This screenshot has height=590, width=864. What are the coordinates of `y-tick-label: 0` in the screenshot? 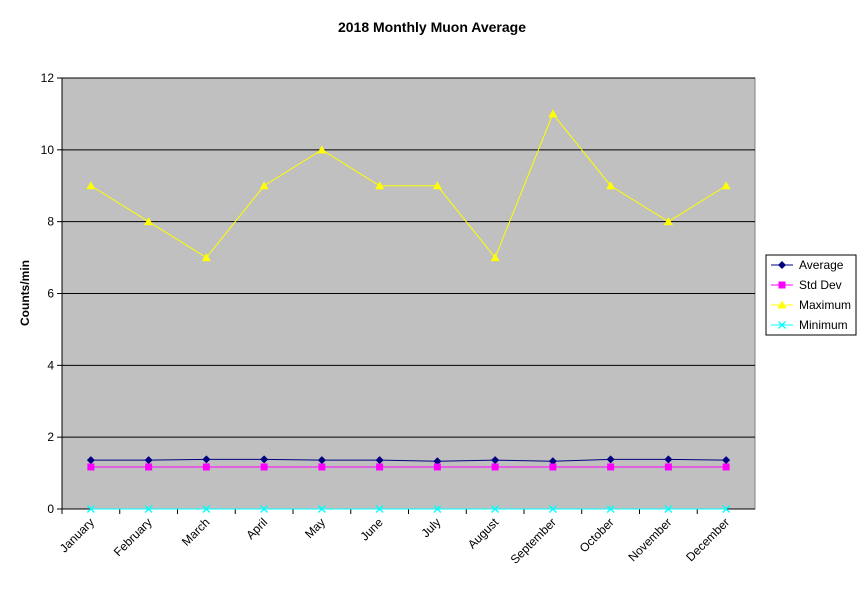 It's located at (50, 509).